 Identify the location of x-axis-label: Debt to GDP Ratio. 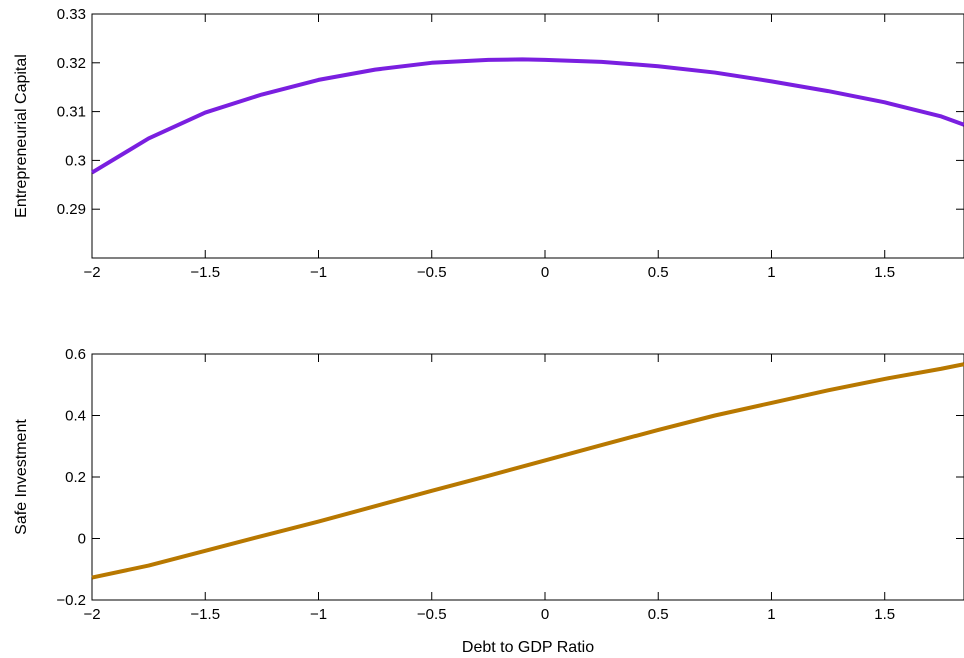
(528, 647).